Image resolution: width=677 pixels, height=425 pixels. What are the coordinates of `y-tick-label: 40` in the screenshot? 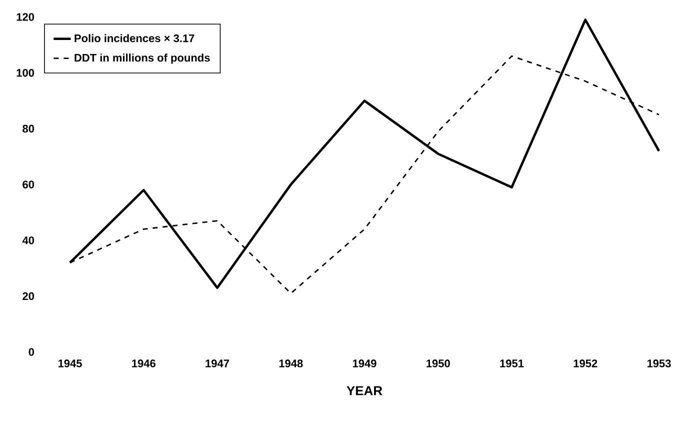 It's located at (28, 240).